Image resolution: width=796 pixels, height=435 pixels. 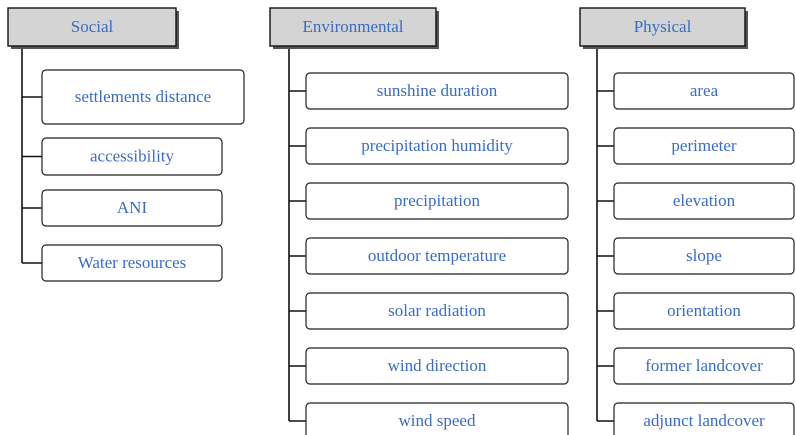 I want to click on item-label: wind speed, so click(x=437, y=420).